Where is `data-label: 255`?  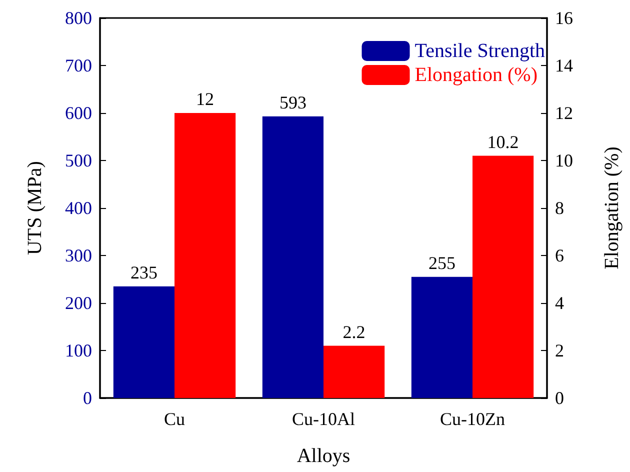
data-label: 255 is located at coordinates (442, 262).